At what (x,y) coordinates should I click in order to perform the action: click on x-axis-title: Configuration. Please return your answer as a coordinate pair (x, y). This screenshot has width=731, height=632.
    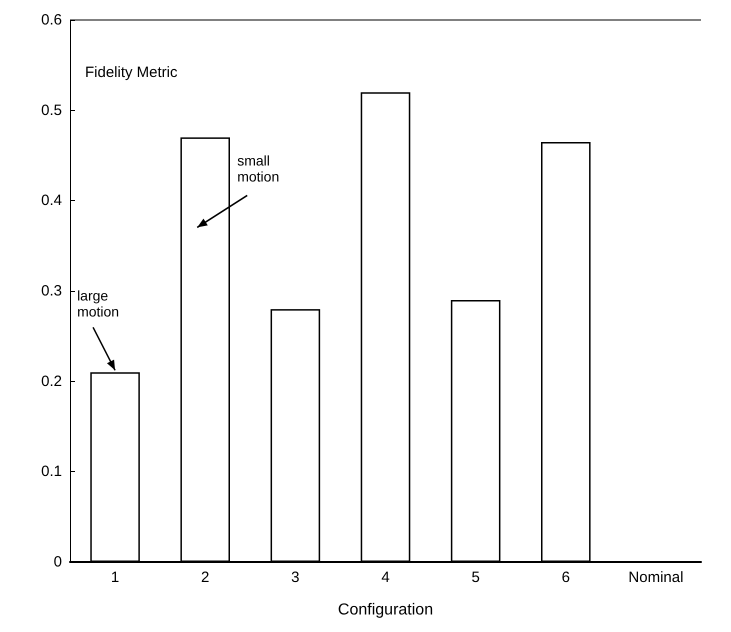
    Looking at the image, I should click on (386, 610).